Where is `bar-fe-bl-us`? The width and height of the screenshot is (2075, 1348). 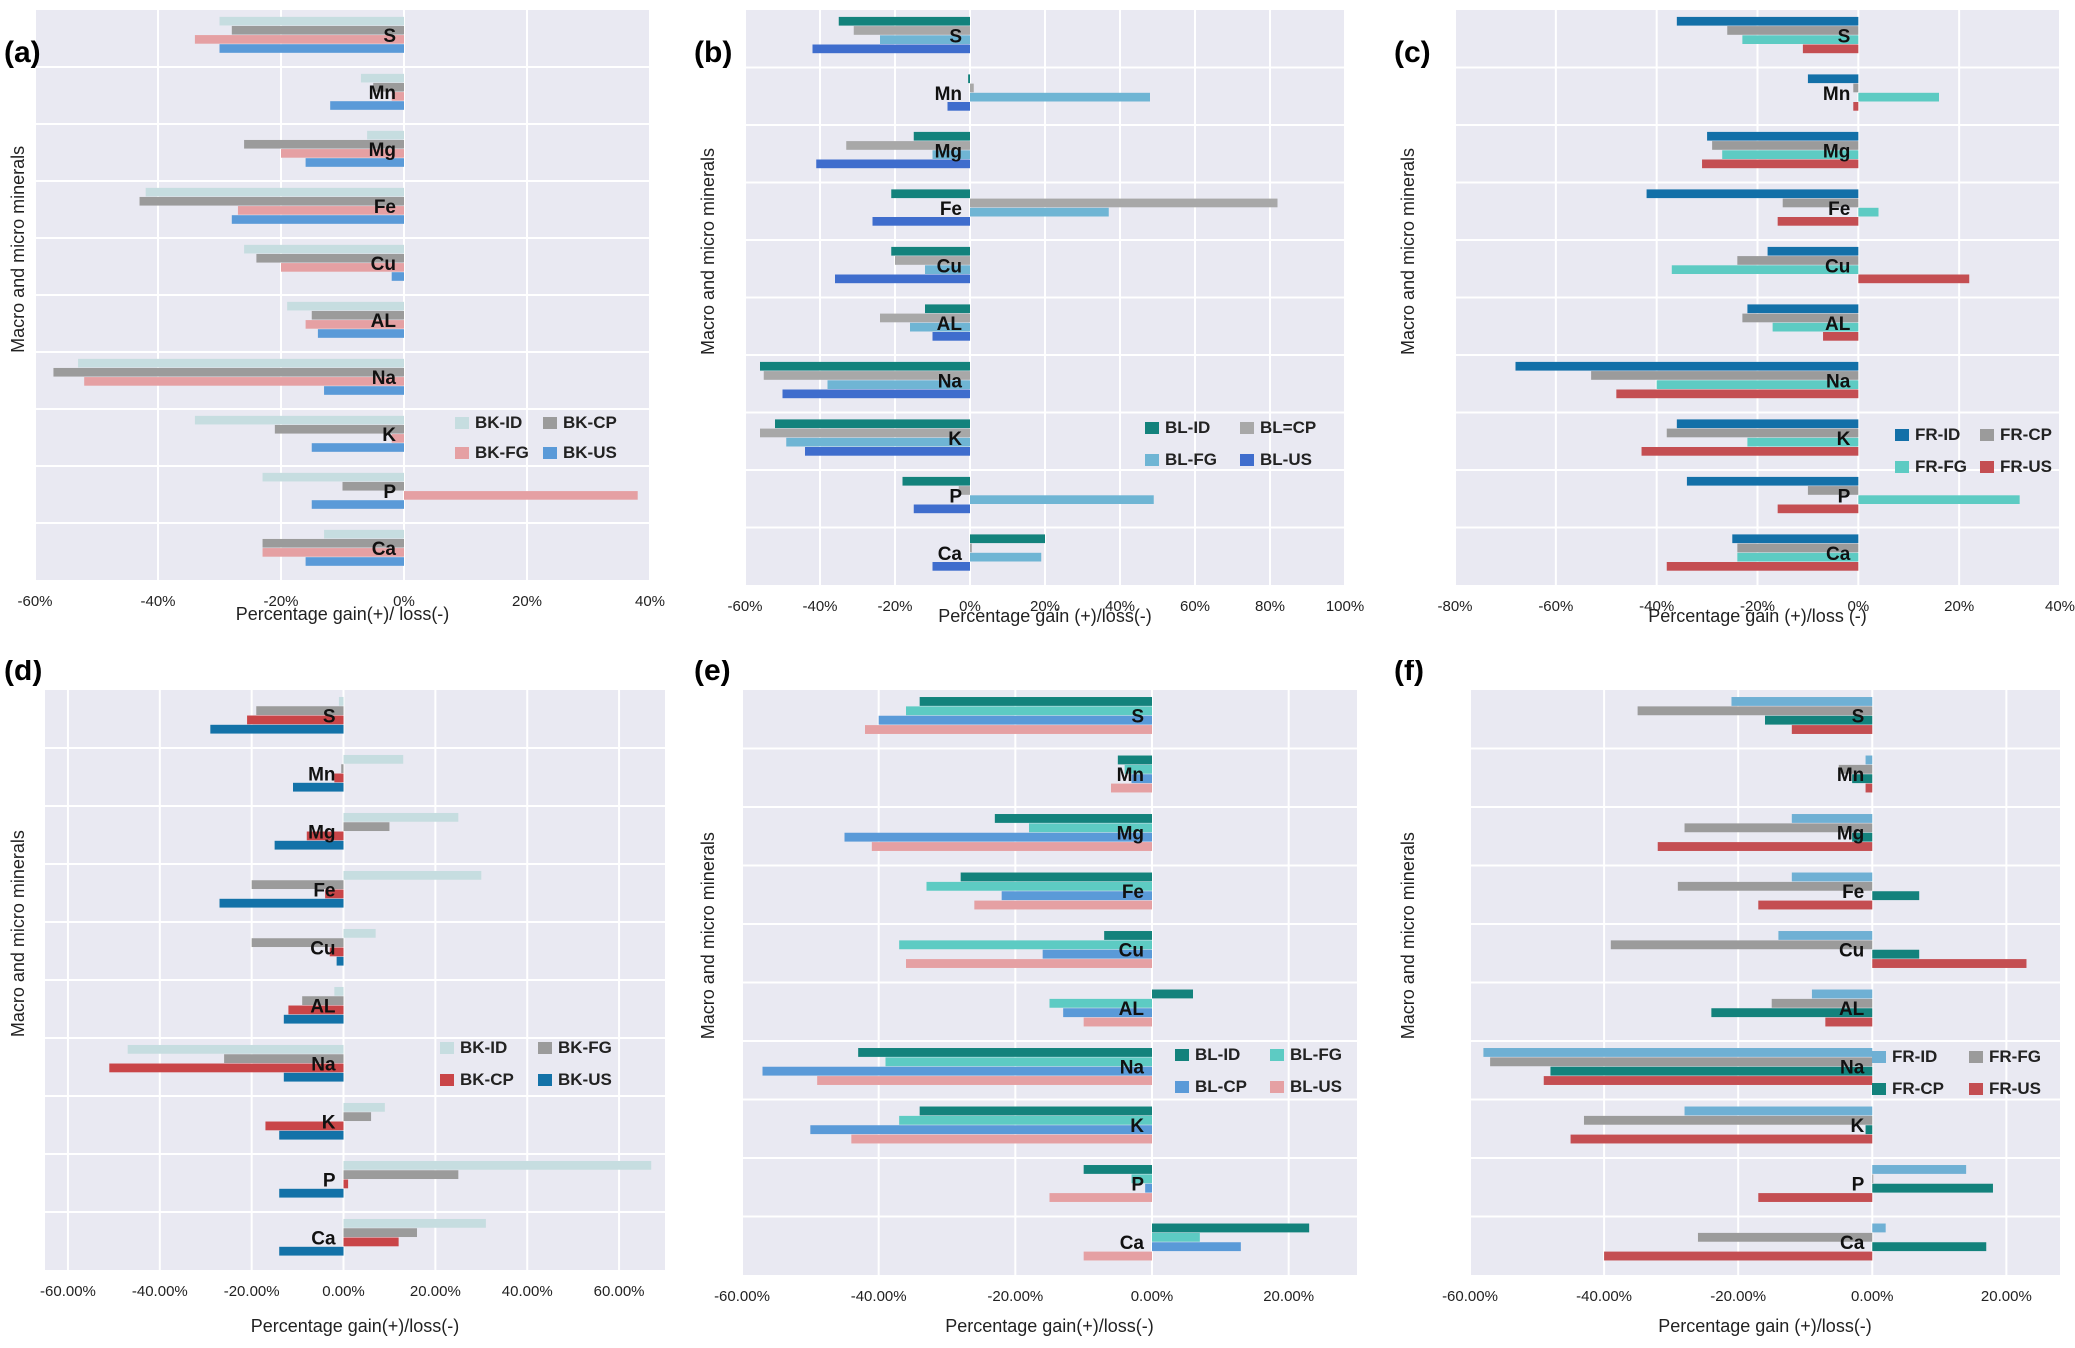
bar-fe-bl-us is located at coordinates (1063, 905).